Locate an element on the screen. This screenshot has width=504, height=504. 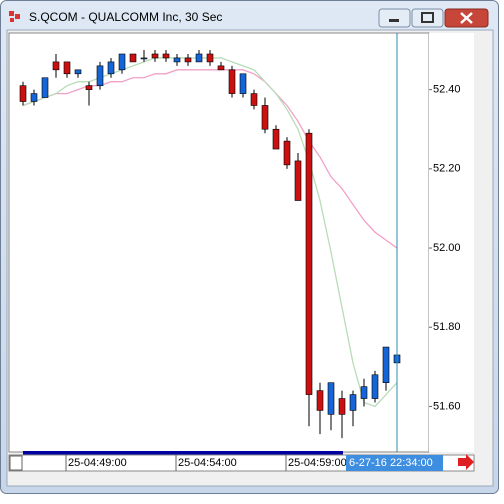
minimize-button is located at coordinates (394, 18).